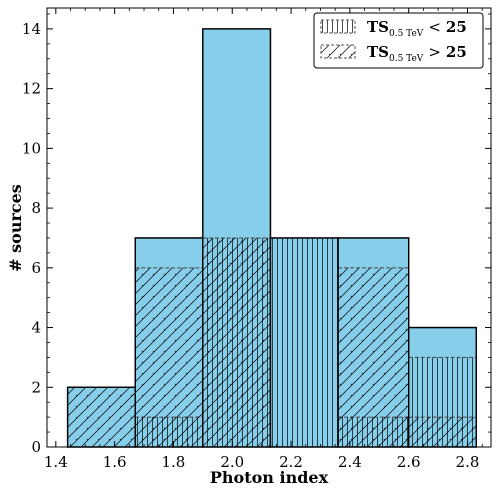  Describe the element at coordinates (409, 462) in the screenshot. I see `x-tick-label: 2.6` at that location.